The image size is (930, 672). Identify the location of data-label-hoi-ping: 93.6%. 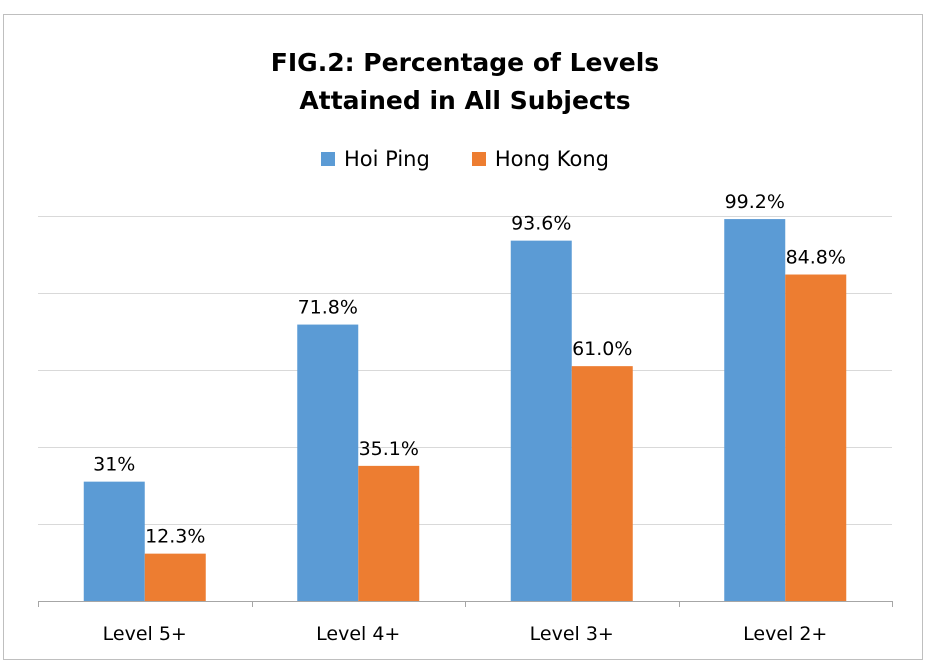
(541, 224).